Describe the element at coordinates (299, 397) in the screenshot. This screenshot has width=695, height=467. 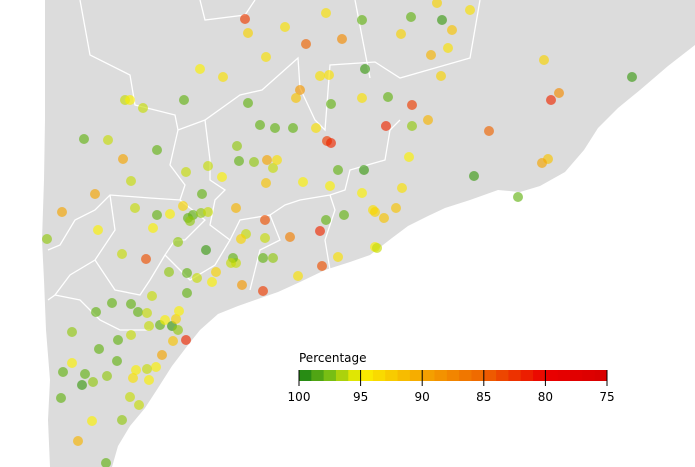
I see `legend-tick-label: 100` at that location.